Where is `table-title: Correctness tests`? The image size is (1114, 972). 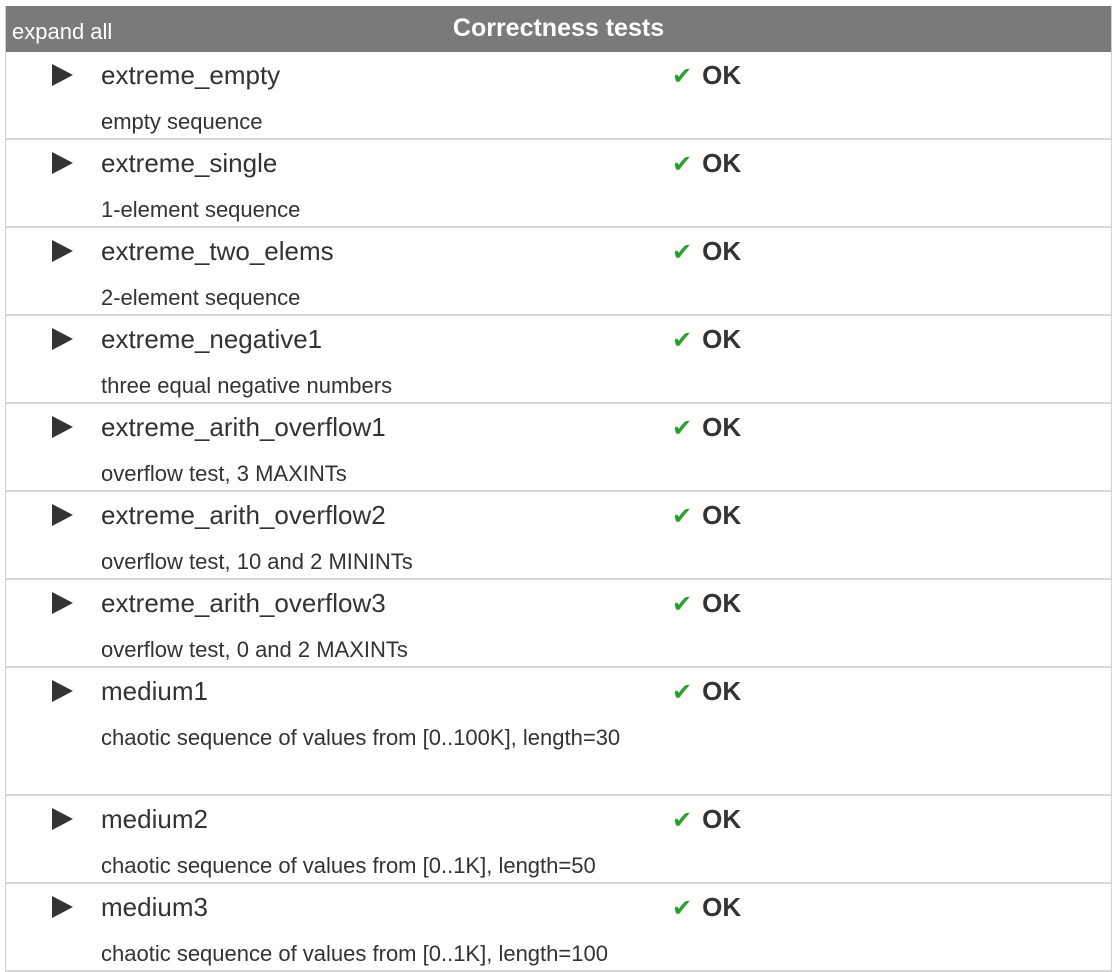 table-title: Correctness tests is located at coordinates (558, 28).